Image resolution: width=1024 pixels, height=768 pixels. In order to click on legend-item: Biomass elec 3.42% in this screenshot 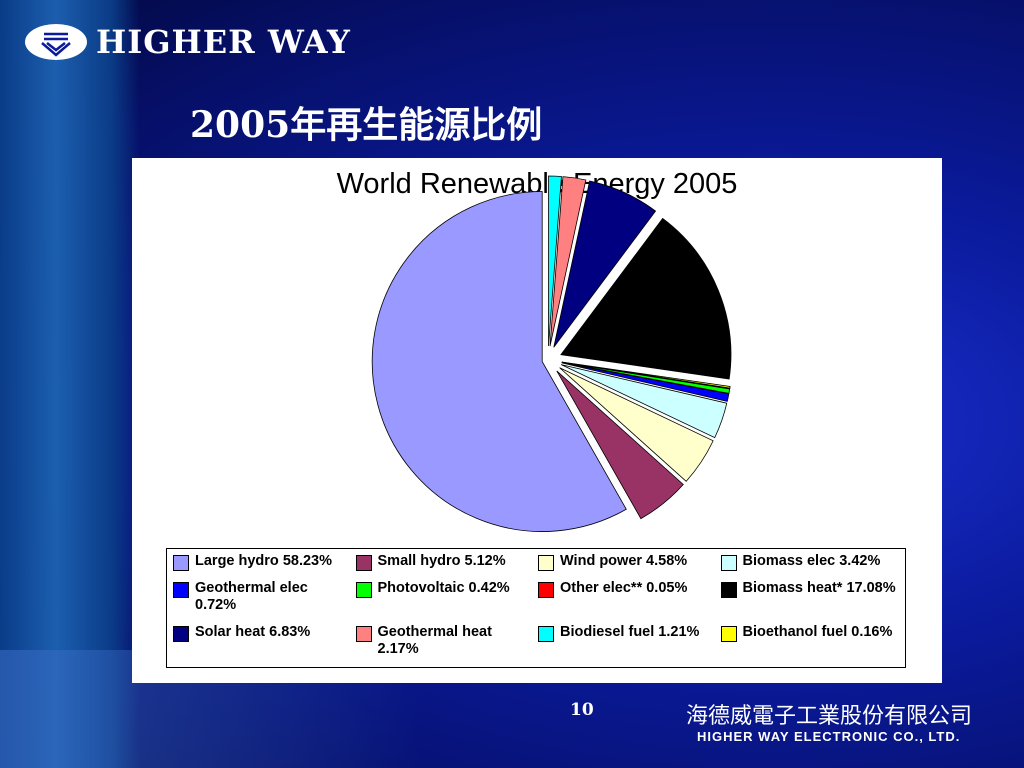, I will do `click(810, 564)`.